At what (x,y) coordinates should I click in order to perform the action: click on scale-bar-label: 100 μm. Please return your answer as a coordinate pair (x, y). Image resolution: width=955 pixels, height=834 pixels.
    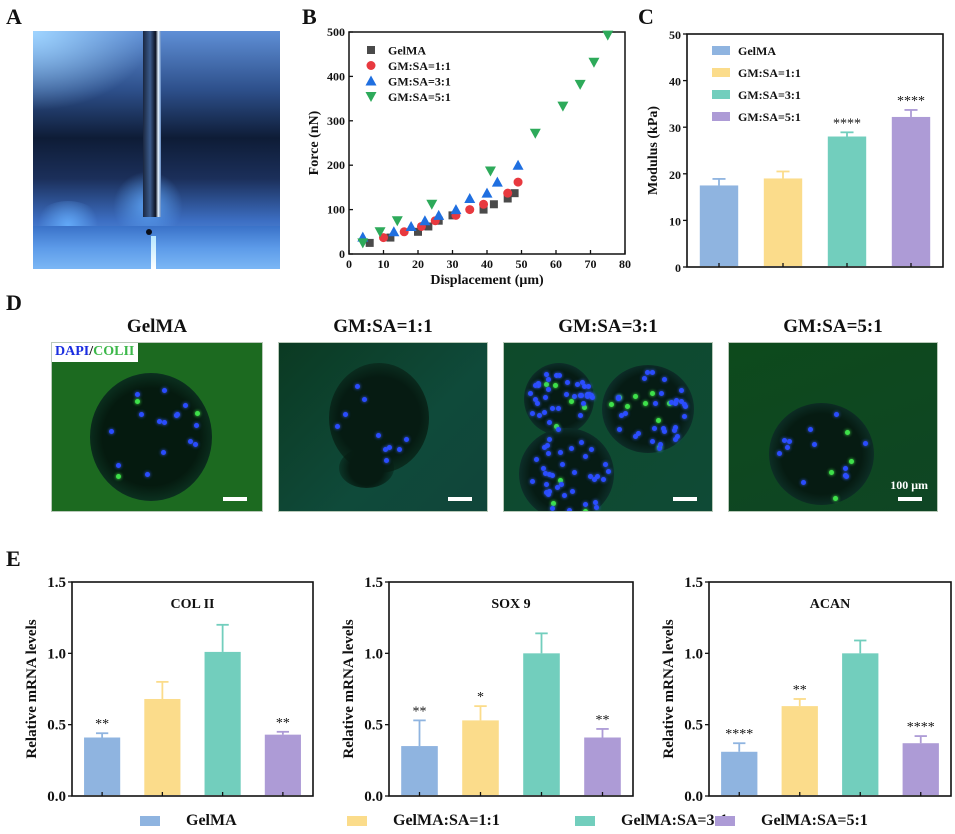
    Looking at the image, I should click on (909, 485).